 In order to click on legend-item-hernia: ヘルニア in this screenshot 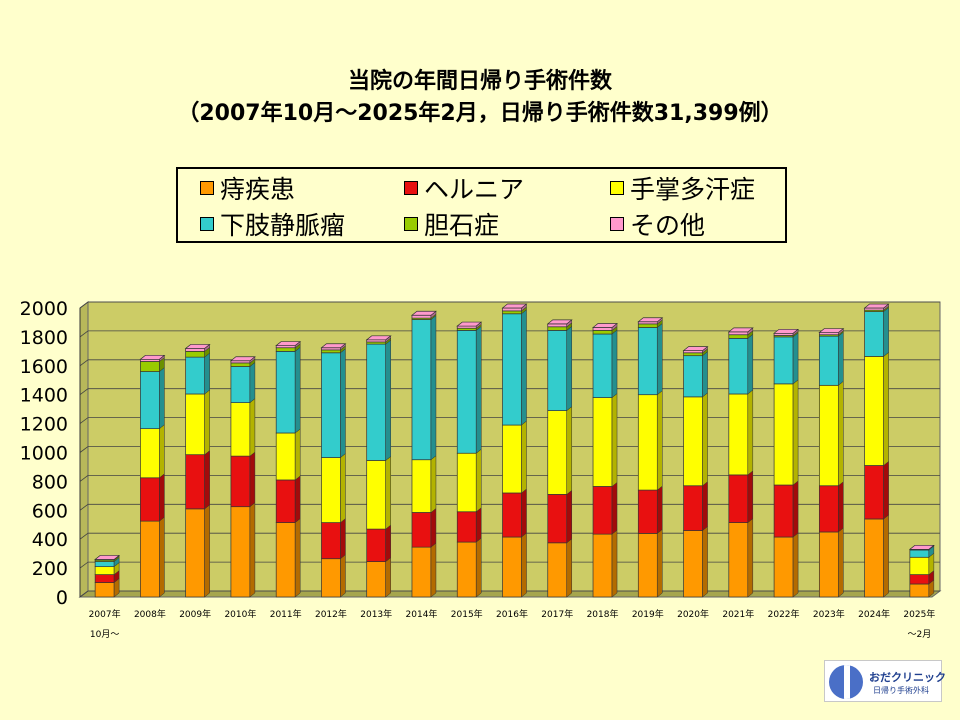, I will do `click(464, 188)`.